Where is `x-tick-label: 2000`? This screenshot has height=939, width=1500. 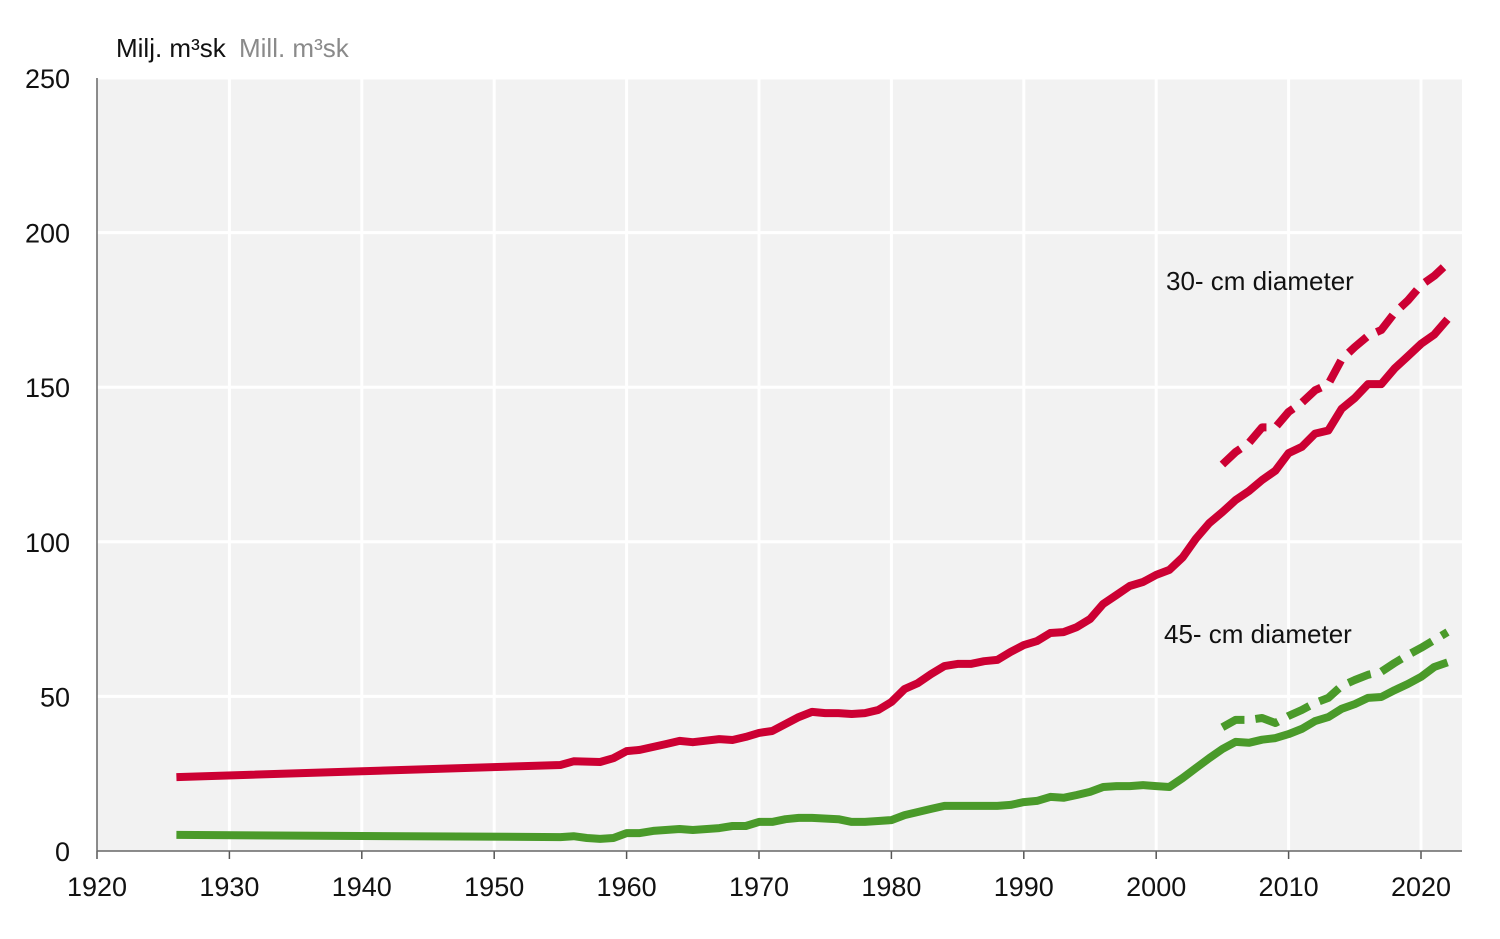
x-tick-label: 2000 is located at coordinates (1156, 887).